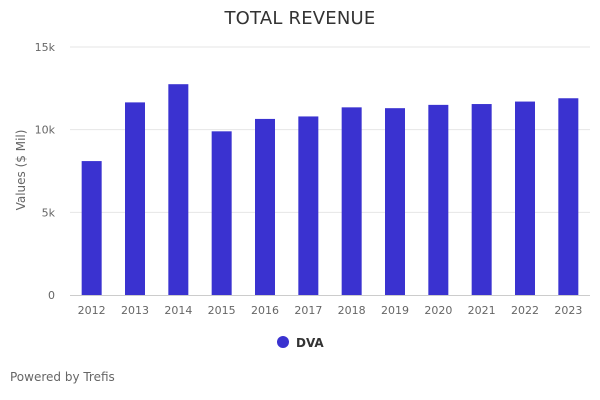  What do you see at coordinates (45, 171) in the screenshot?
I see `y-axis-ticks: 0 5k 10k 15k` at bounding box center [45, 171].